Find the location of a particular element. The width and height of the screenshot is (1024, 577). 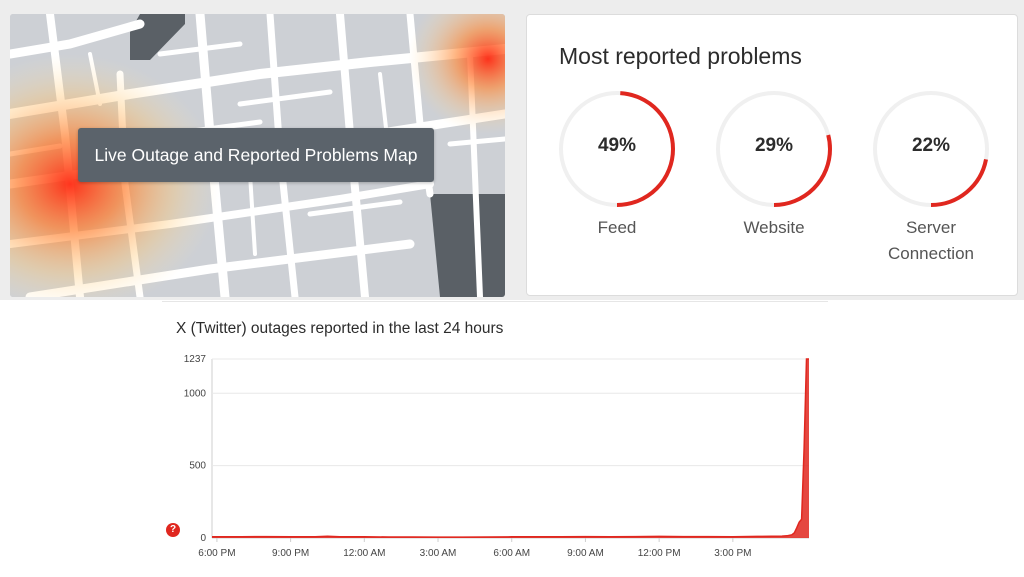

donut-label-line: Server is located at coordinates (931, 227).